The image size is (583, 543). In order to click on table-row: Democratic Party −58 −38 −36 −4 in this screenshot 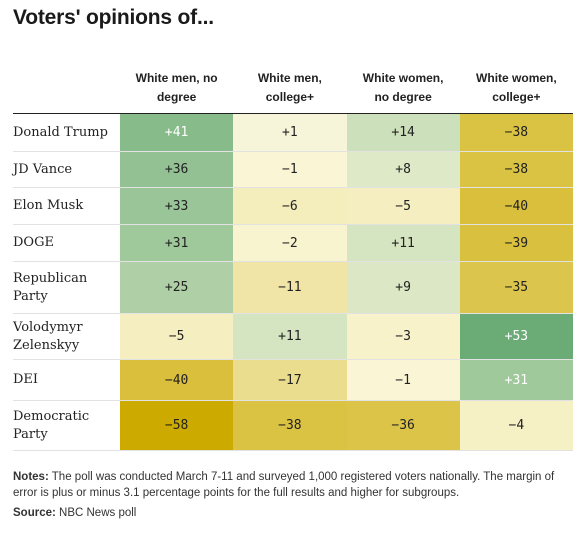, I will do `click(293, 426)`.